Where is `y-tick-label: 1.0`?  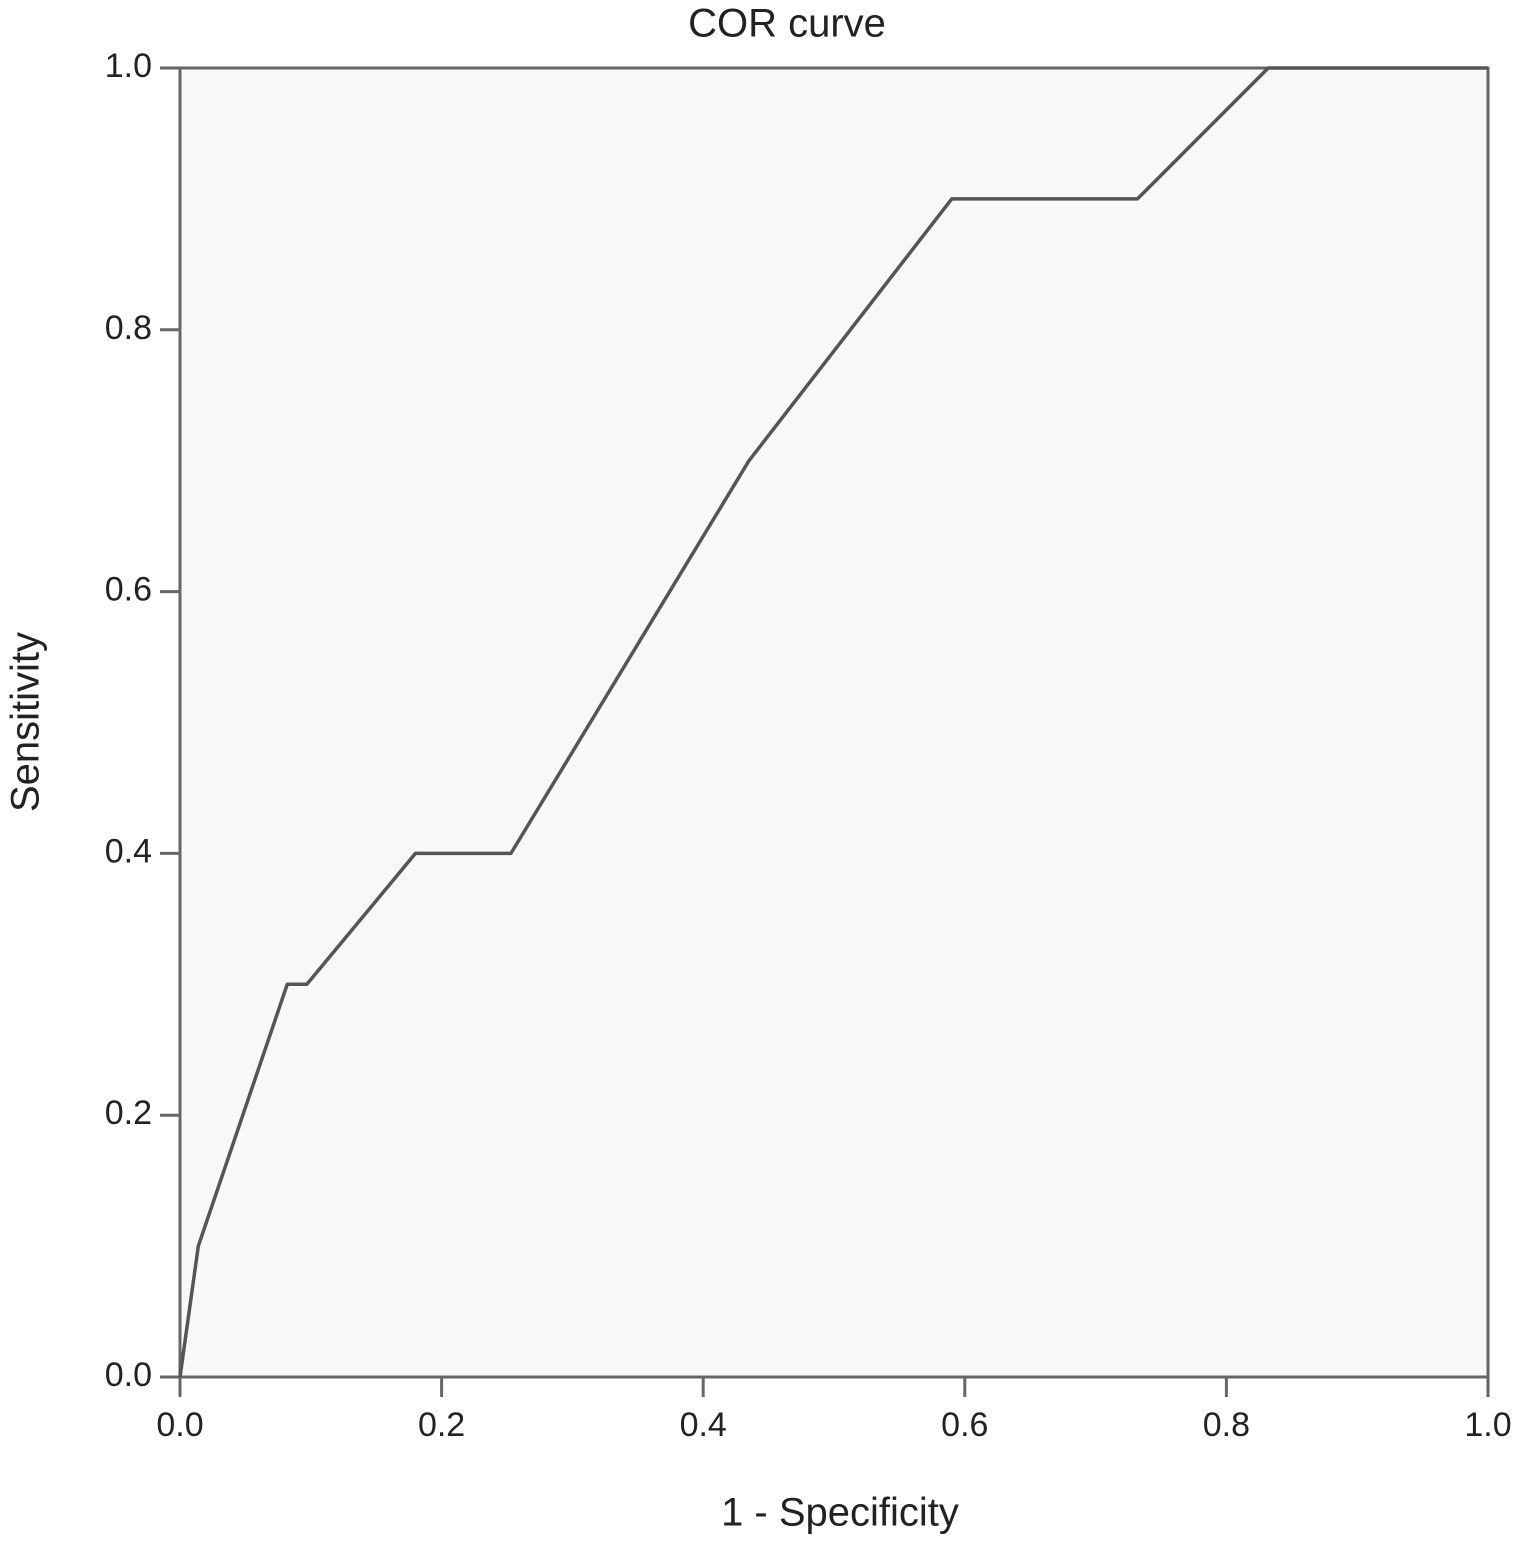 y-tick-label: 1.0 is located at coordinates (128, 66).